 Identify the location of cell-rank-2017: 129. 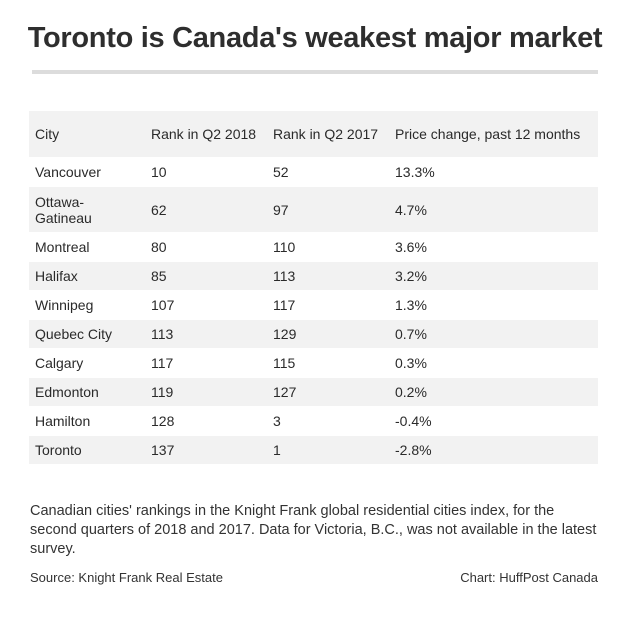
(328, 334).